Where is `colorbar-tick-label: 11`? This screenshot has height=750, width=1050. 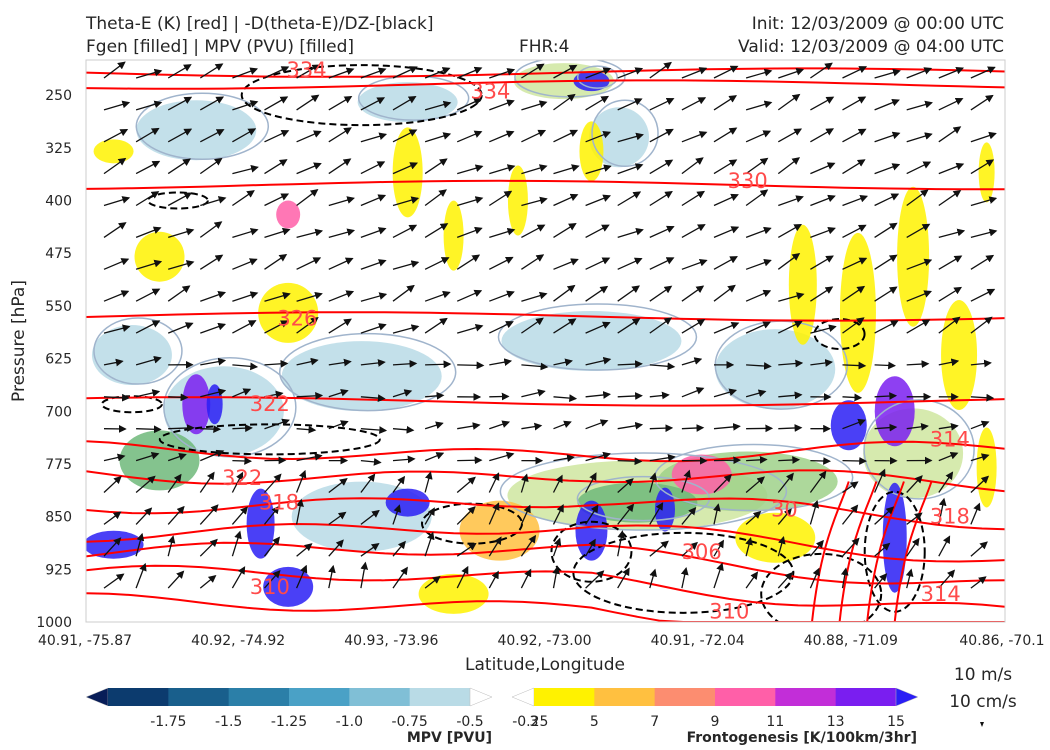 colorbar-tick-label: 11 is located at coordinates (775, 722).